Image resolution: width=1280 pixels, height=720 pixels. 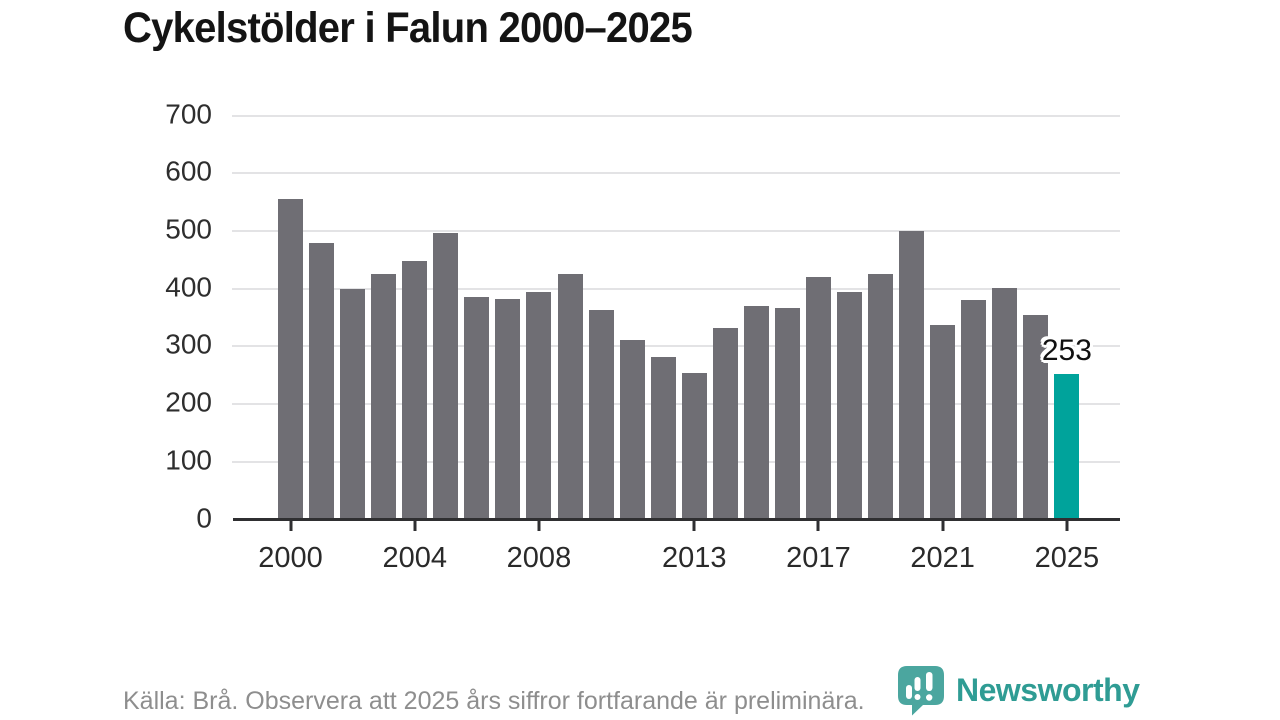 I want to click on bar-2017, so click(x=818, y=398).